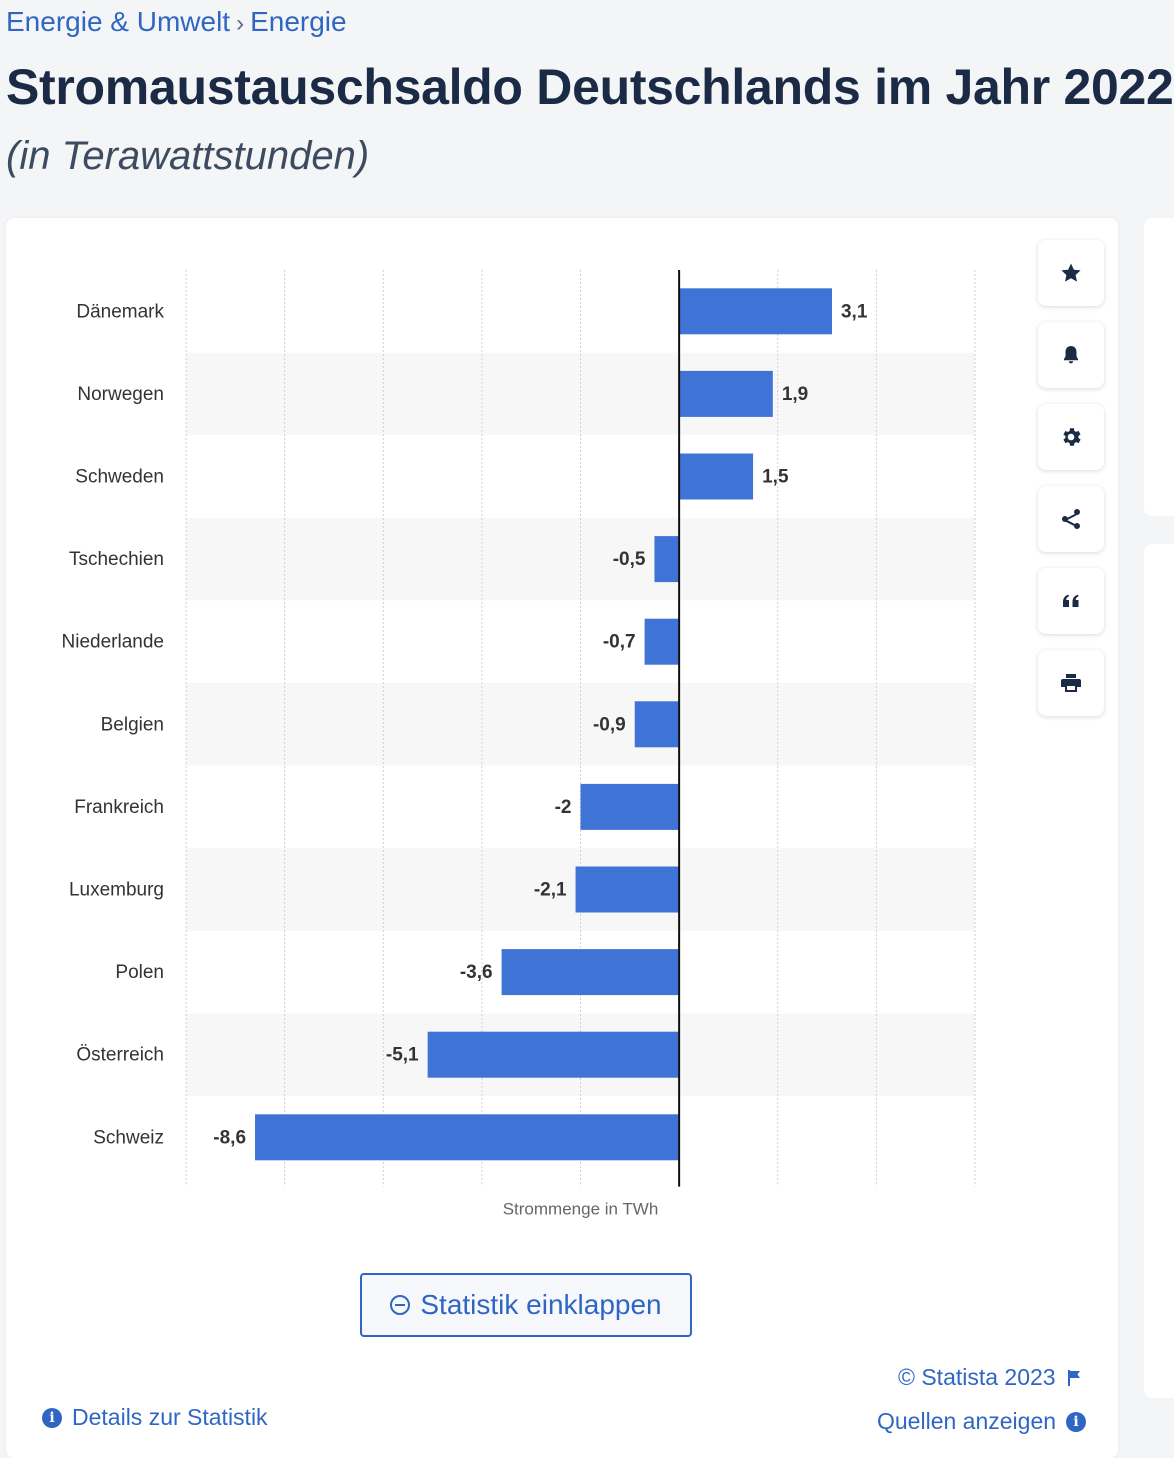 The width and height of the screenshot is (1174, 1458). What do you see at coordinates (629, 559) in the screenshot?
I see `value-label: -0,5` at bounding box center [629, 559].